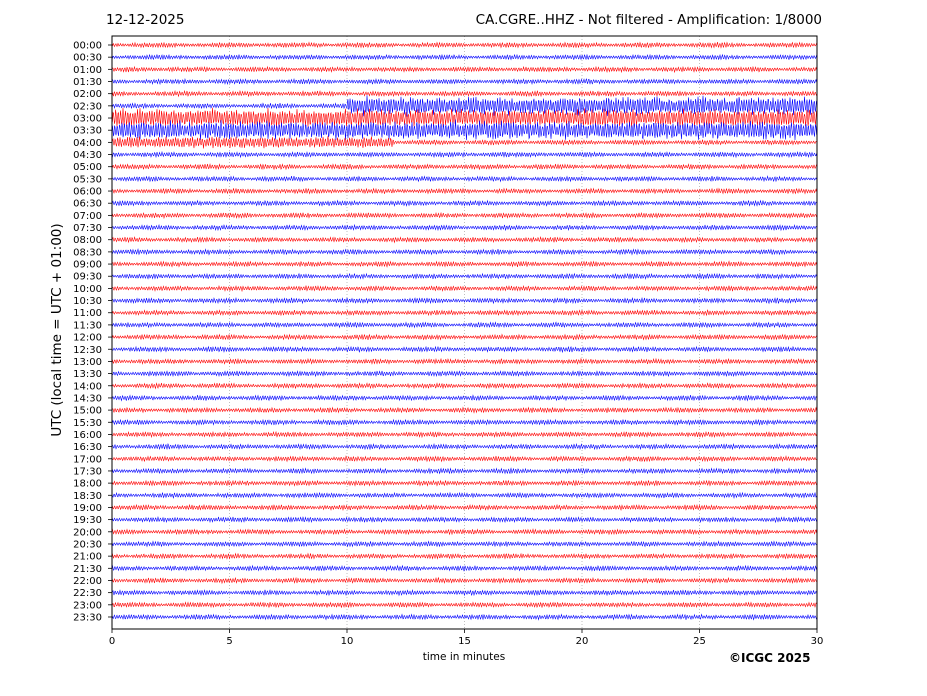 Image resolution: width=927 pixels, height=696 pixels. Describe the element at coordinates (87, 82) in the screenshot. I see `row-label: 01:30` at that location.